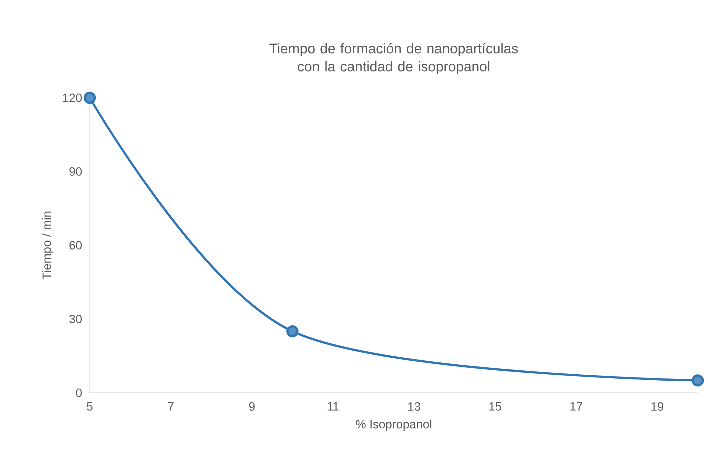  Describe the element at coordinates (76, 172) in the screenshot. I see `y-tick-label: 90` at that location.